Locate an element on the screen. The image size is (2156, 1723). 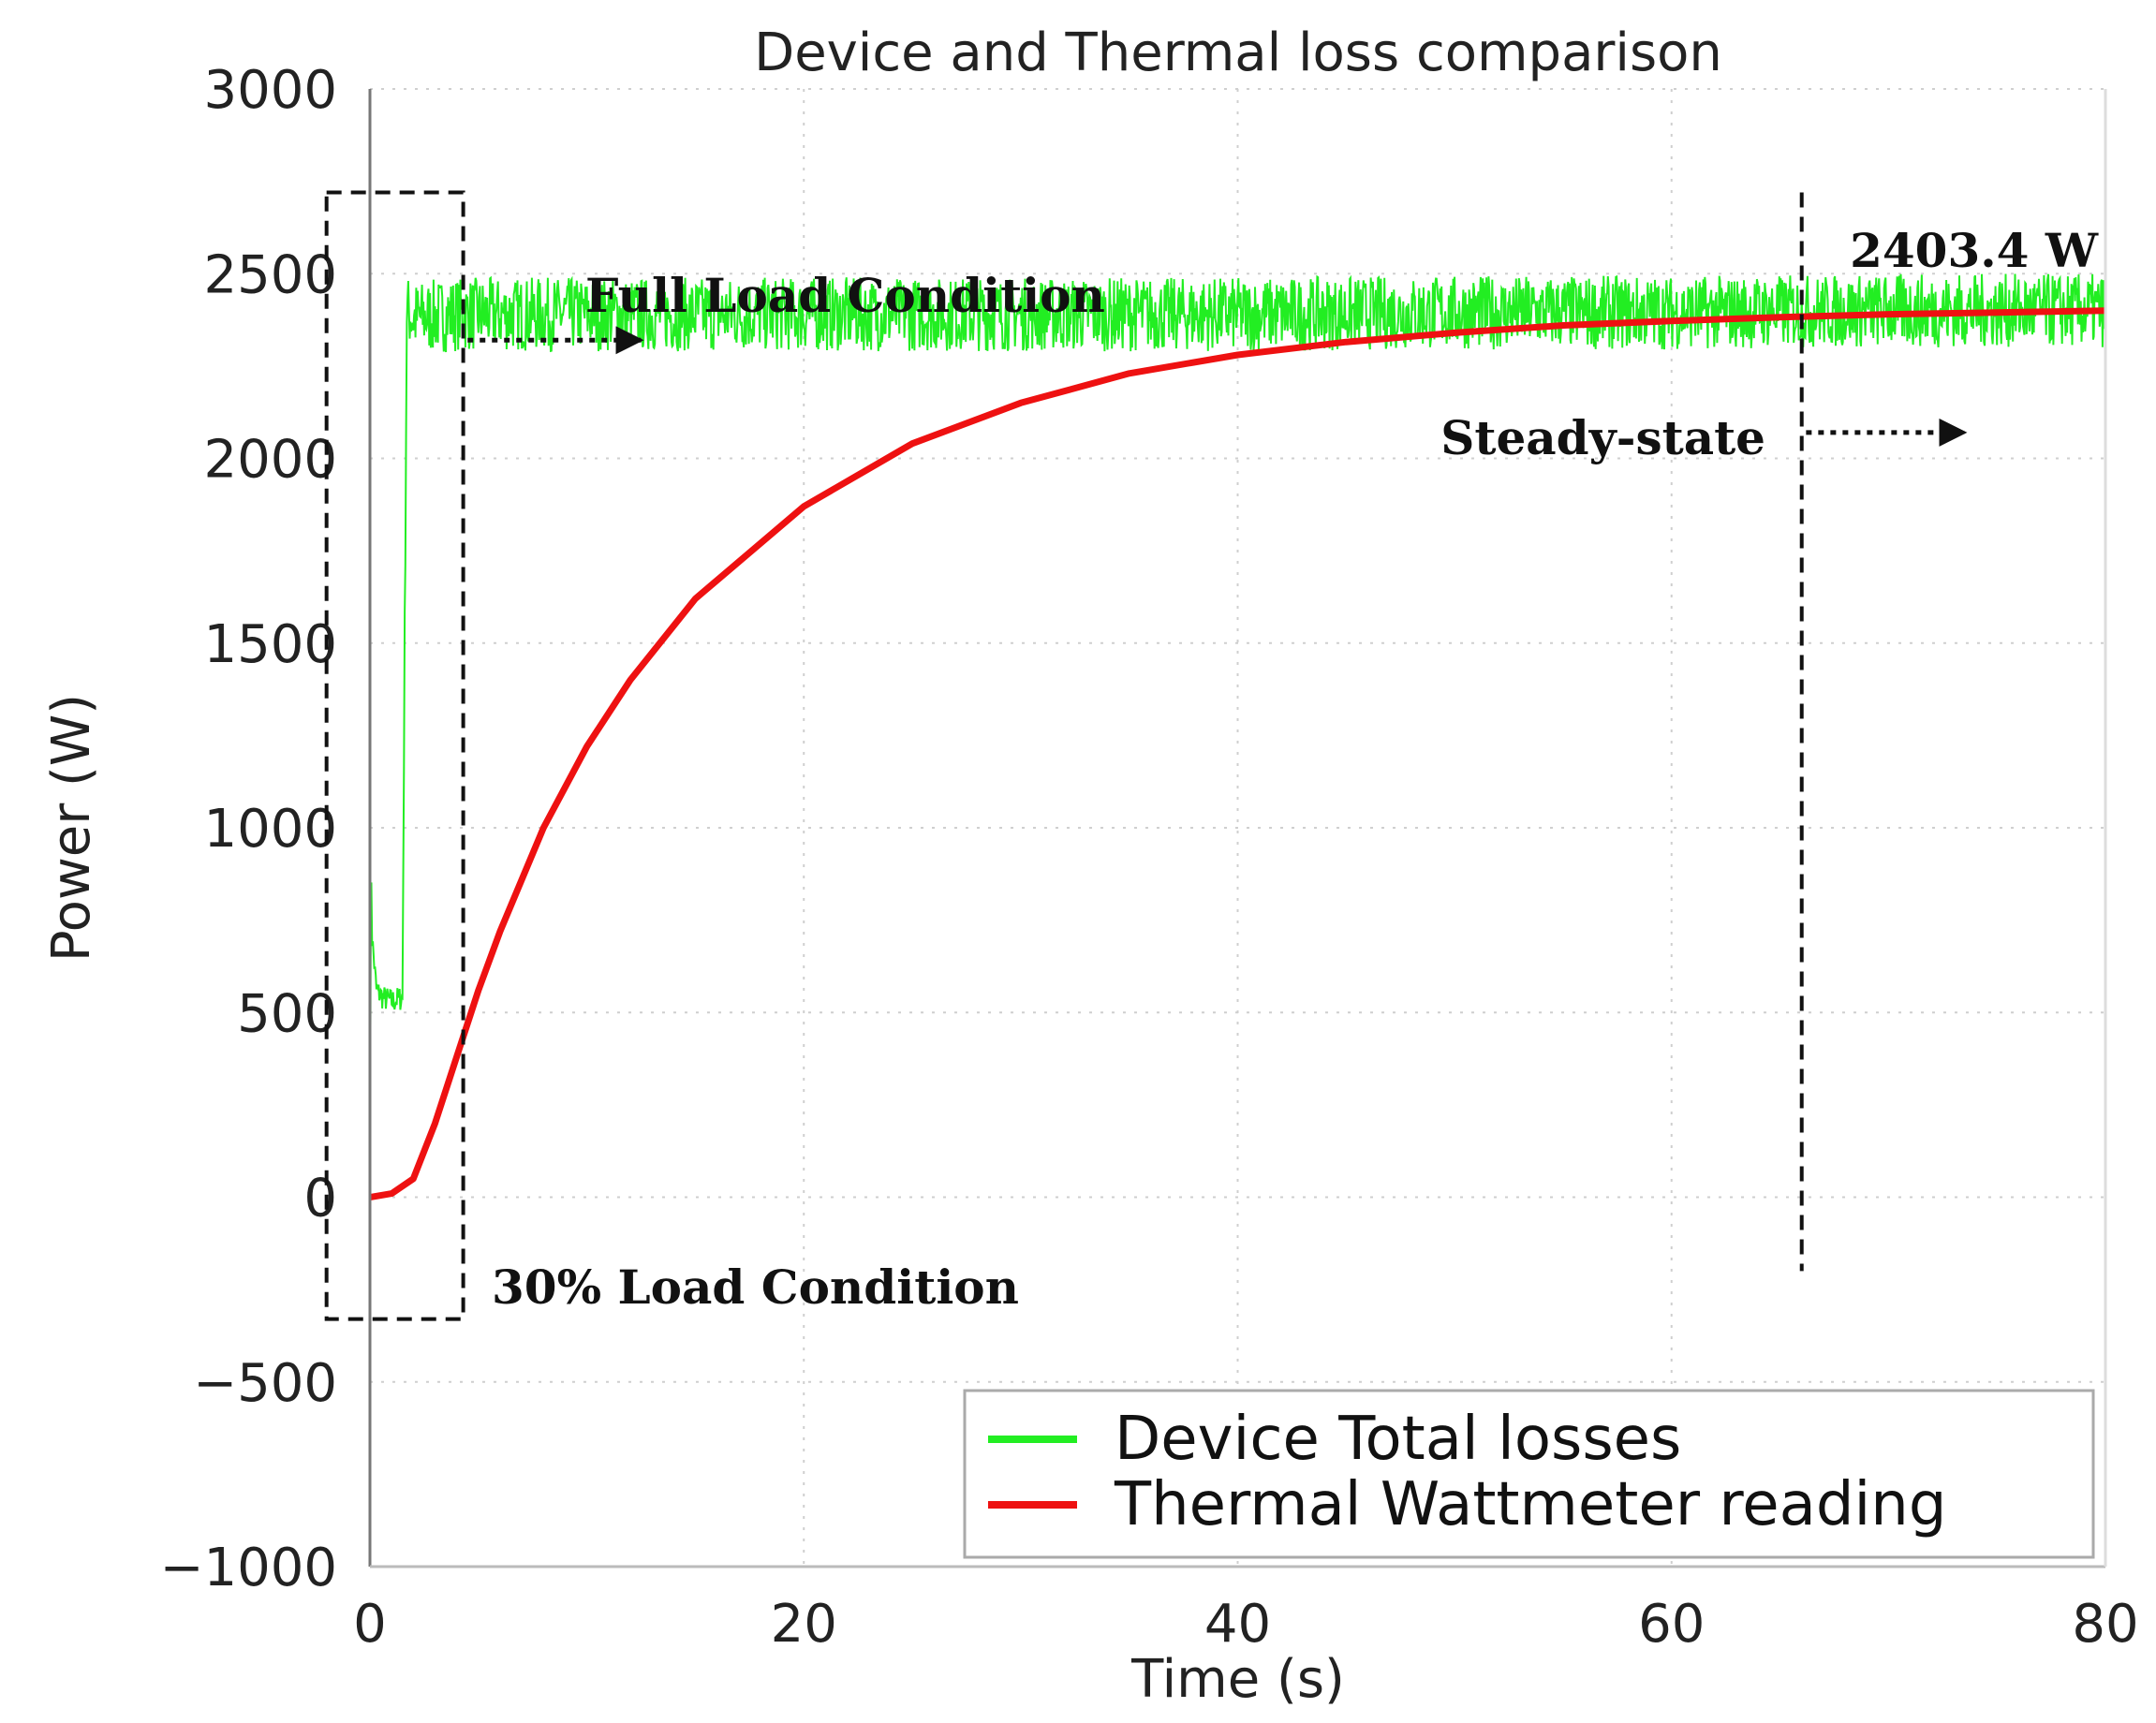
x-tick-label: 20 is located at coordinates (804, 1624).